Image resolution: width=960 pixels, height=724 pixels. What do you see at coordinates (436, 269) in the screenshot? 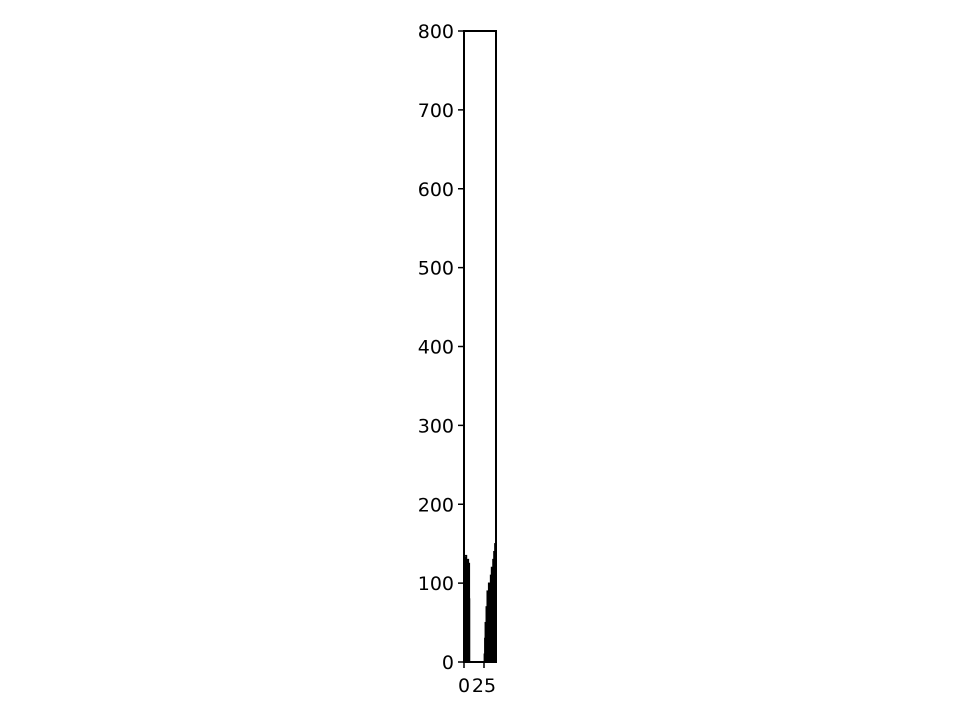
I see `y-tick-label-5: 500` at bounding box center [436, 269].